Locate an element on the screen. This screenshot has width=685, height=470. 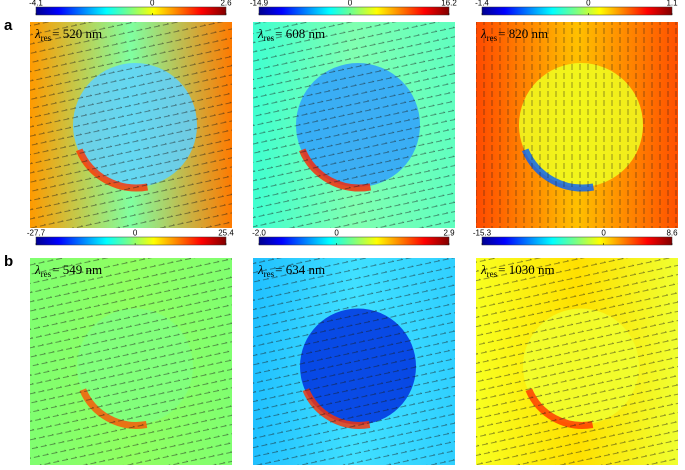
row-label: a is located at coordinates (8, 25).